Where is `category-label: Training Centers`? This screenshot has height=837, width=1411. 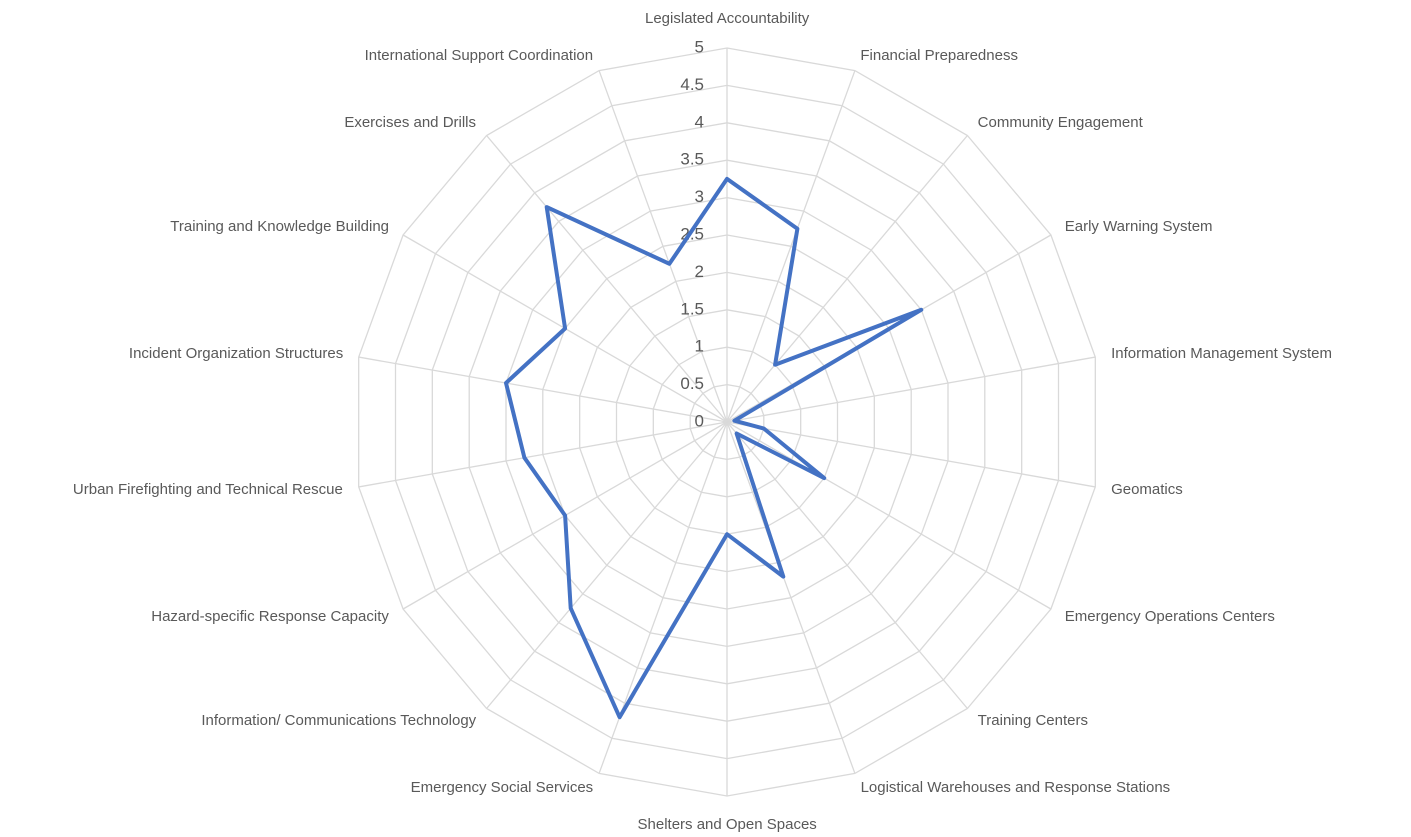
category-label: Training Centers is located at coordinates (1032, 720).